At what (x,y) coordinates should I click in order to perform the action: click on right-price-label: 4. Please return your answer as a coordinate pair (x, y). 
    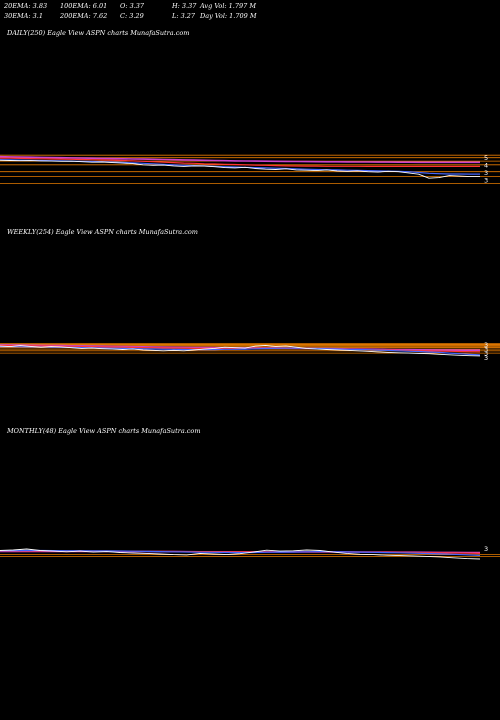
    Looking at the image, I should click on (486, 166).